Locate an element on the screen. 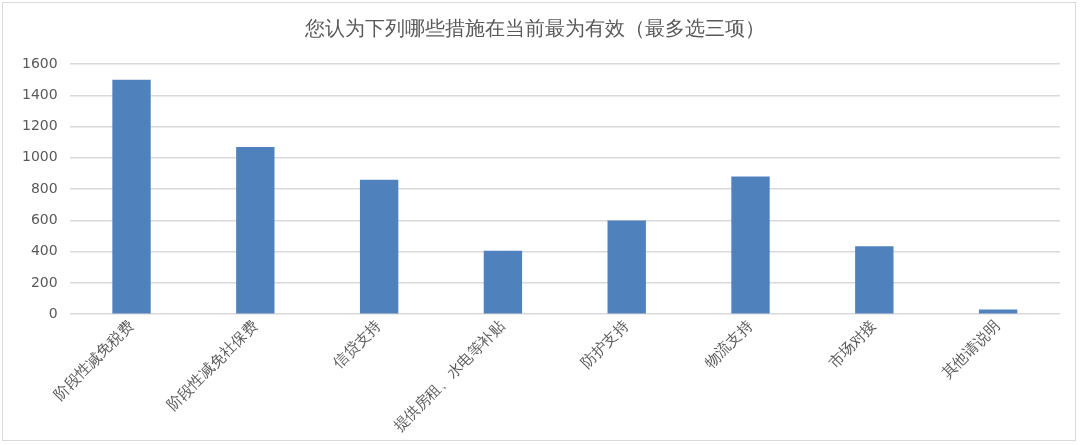  x-tick-label: 信贷支持 is located at coordinates (357, 344).